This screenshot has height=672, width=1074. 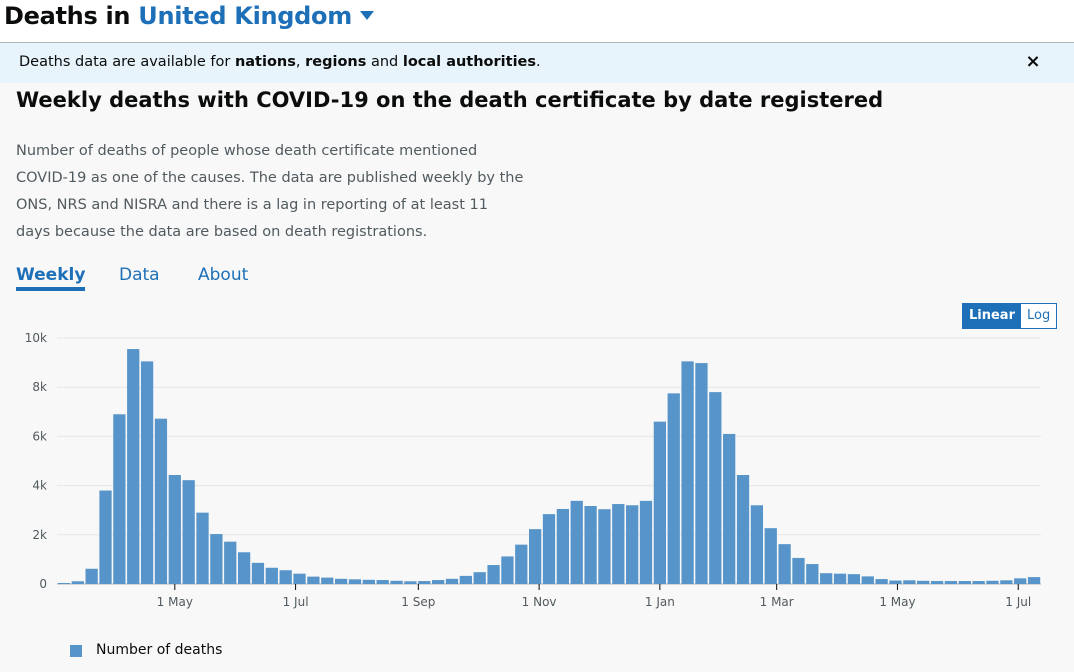 I want to click on x-tick-label: 1 Mar, so click(x=777, y=602).